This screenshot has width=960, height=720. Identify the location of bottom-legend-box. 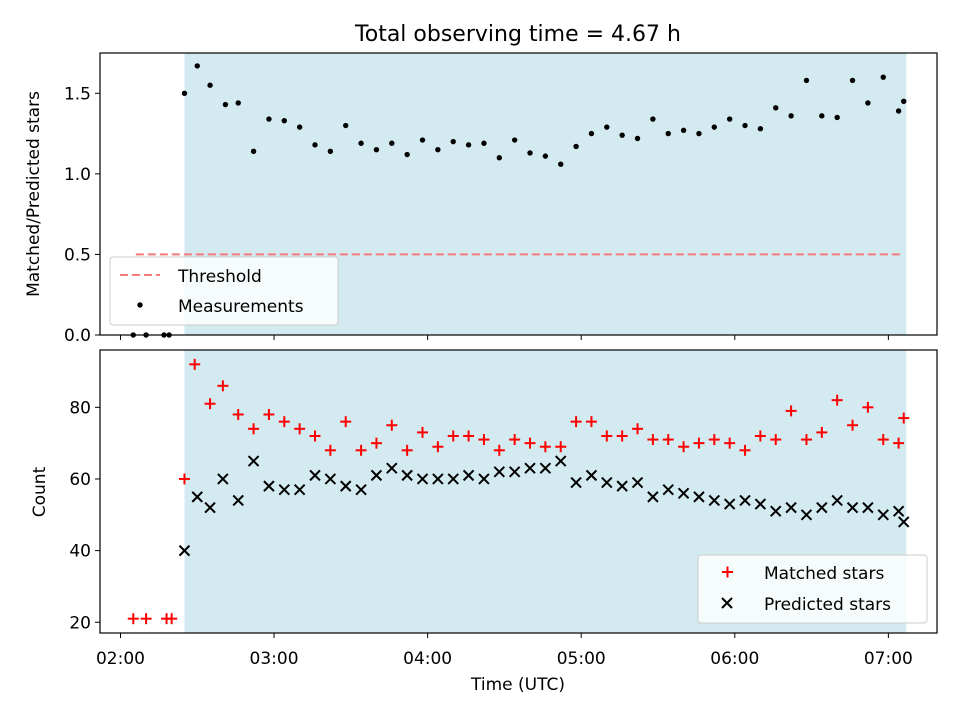
(812, 589).